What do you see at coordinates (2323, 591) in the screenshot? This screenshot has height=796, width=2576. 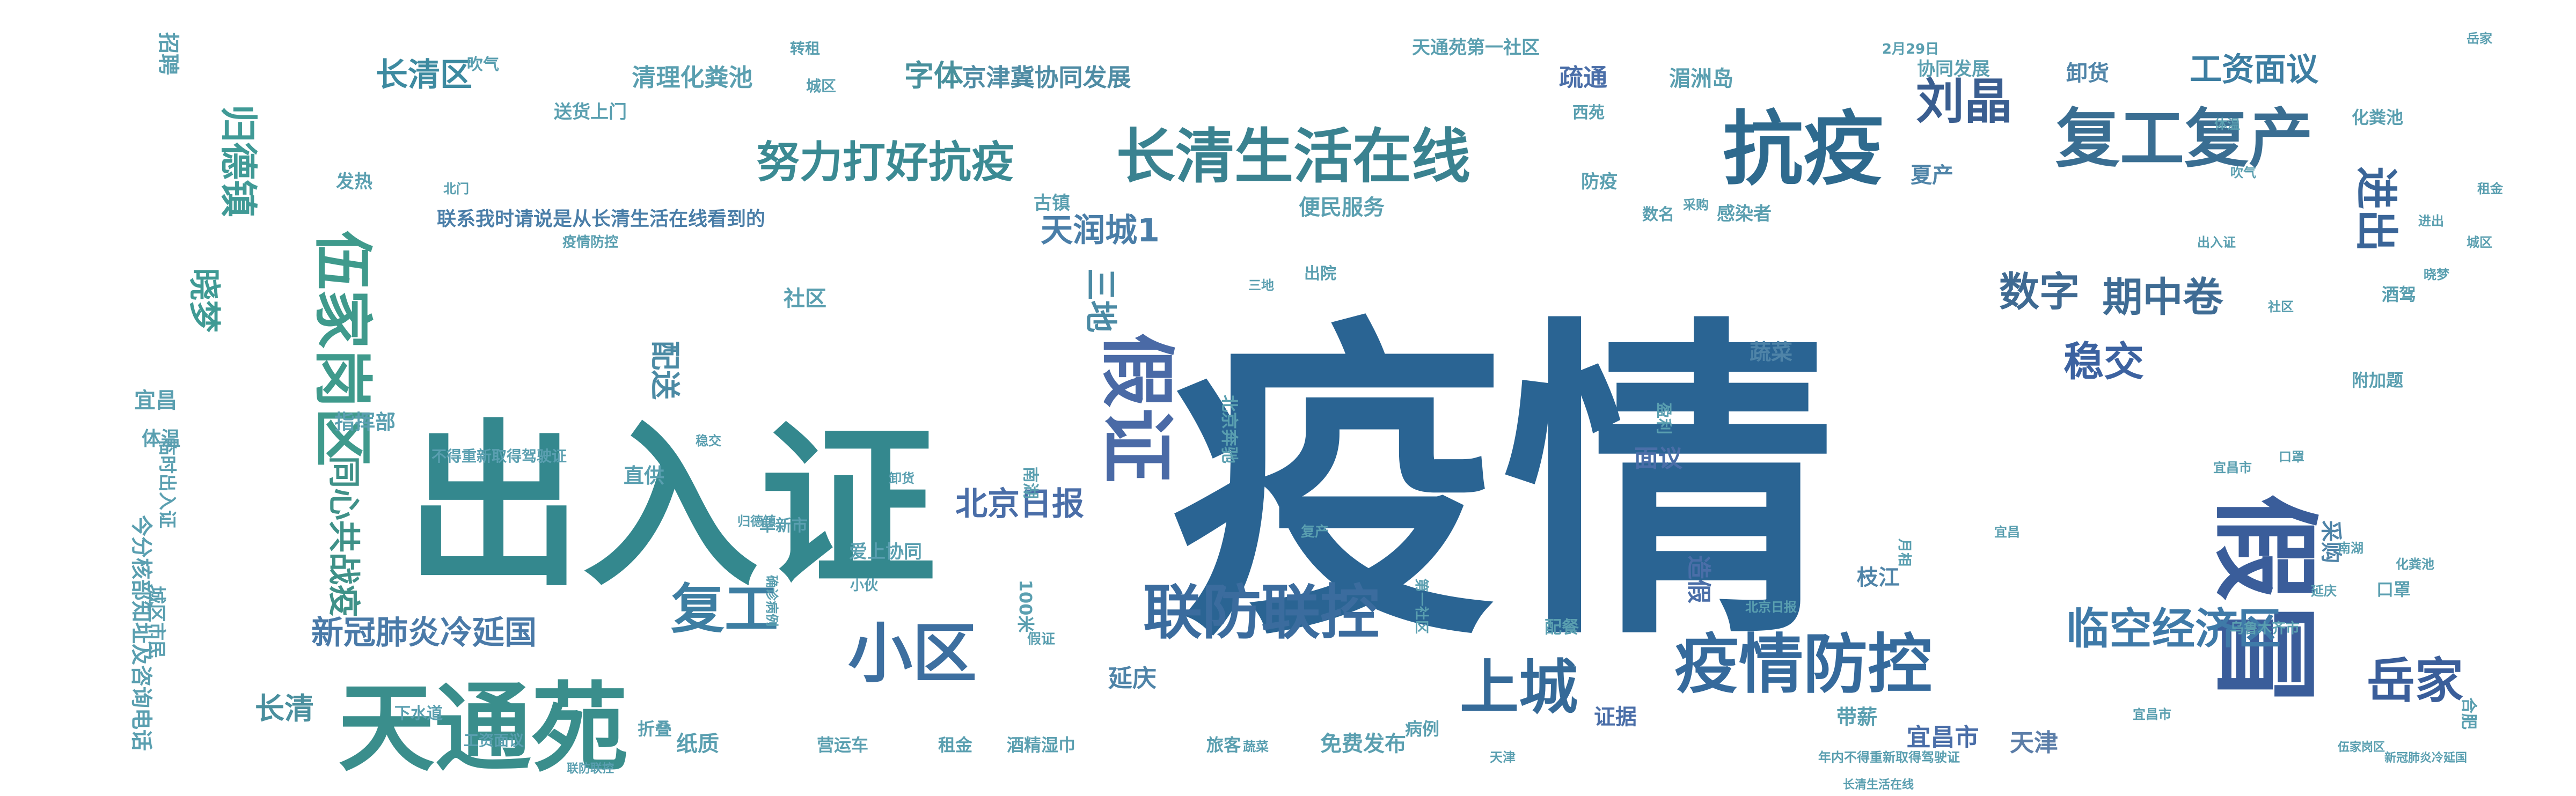 I see `word-cloud-word: 延庆` at bounding box center [2323, 591].